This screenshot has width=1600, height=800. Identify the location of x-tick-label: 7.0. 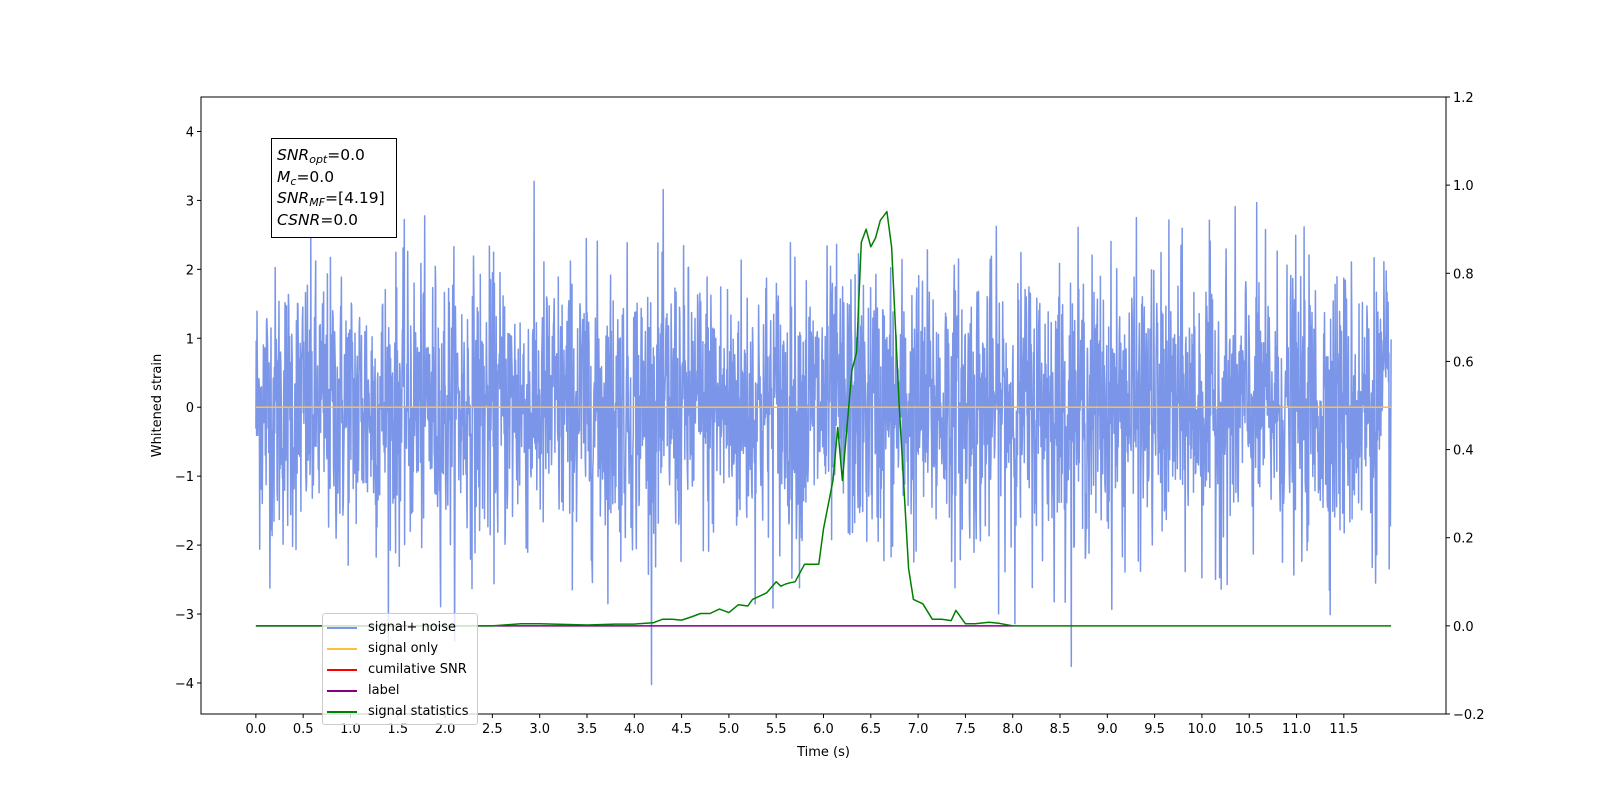
(918, 729).